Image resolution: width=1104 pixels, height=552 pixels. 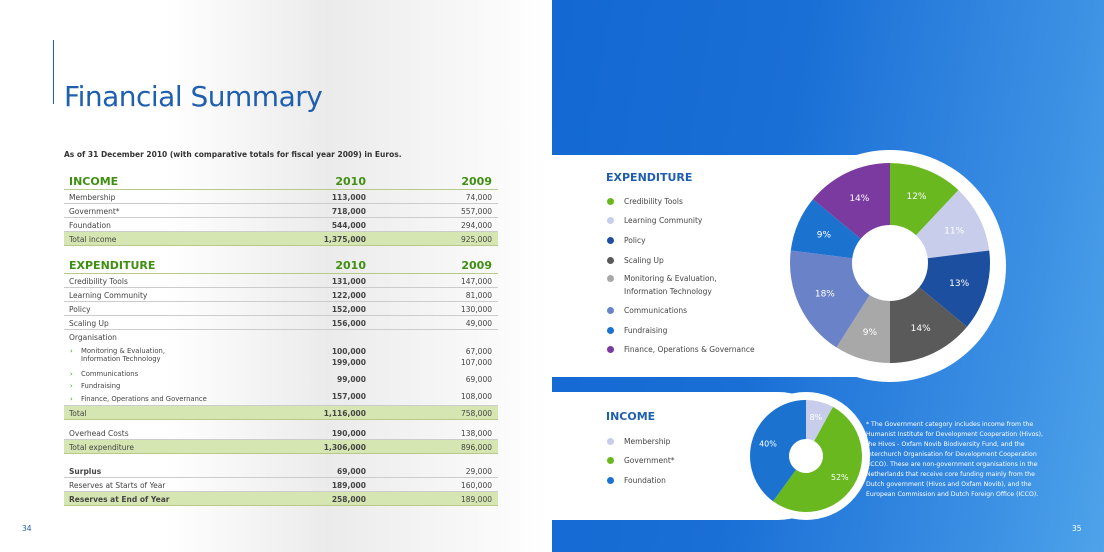 What do you see at coordinates (476, 265) in the screenshot?
I see `col-2009-heading: 2009` at bounding box center [476, 265].